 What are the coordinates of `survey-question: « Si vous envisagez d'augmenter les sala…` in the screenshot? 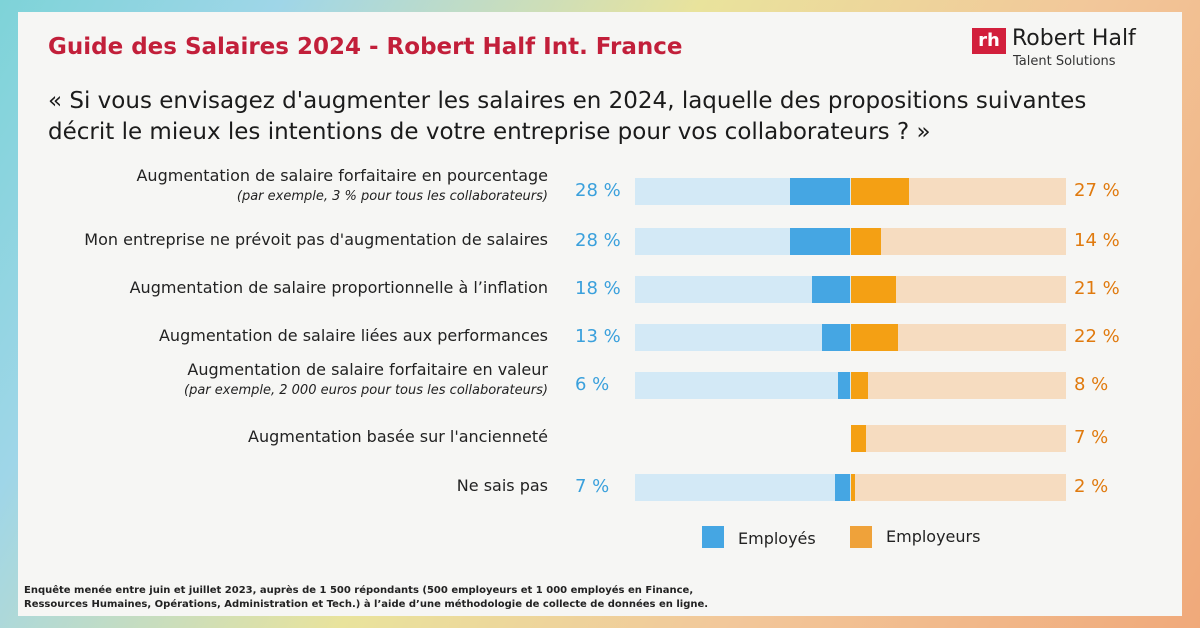 It's located at (567, 116).